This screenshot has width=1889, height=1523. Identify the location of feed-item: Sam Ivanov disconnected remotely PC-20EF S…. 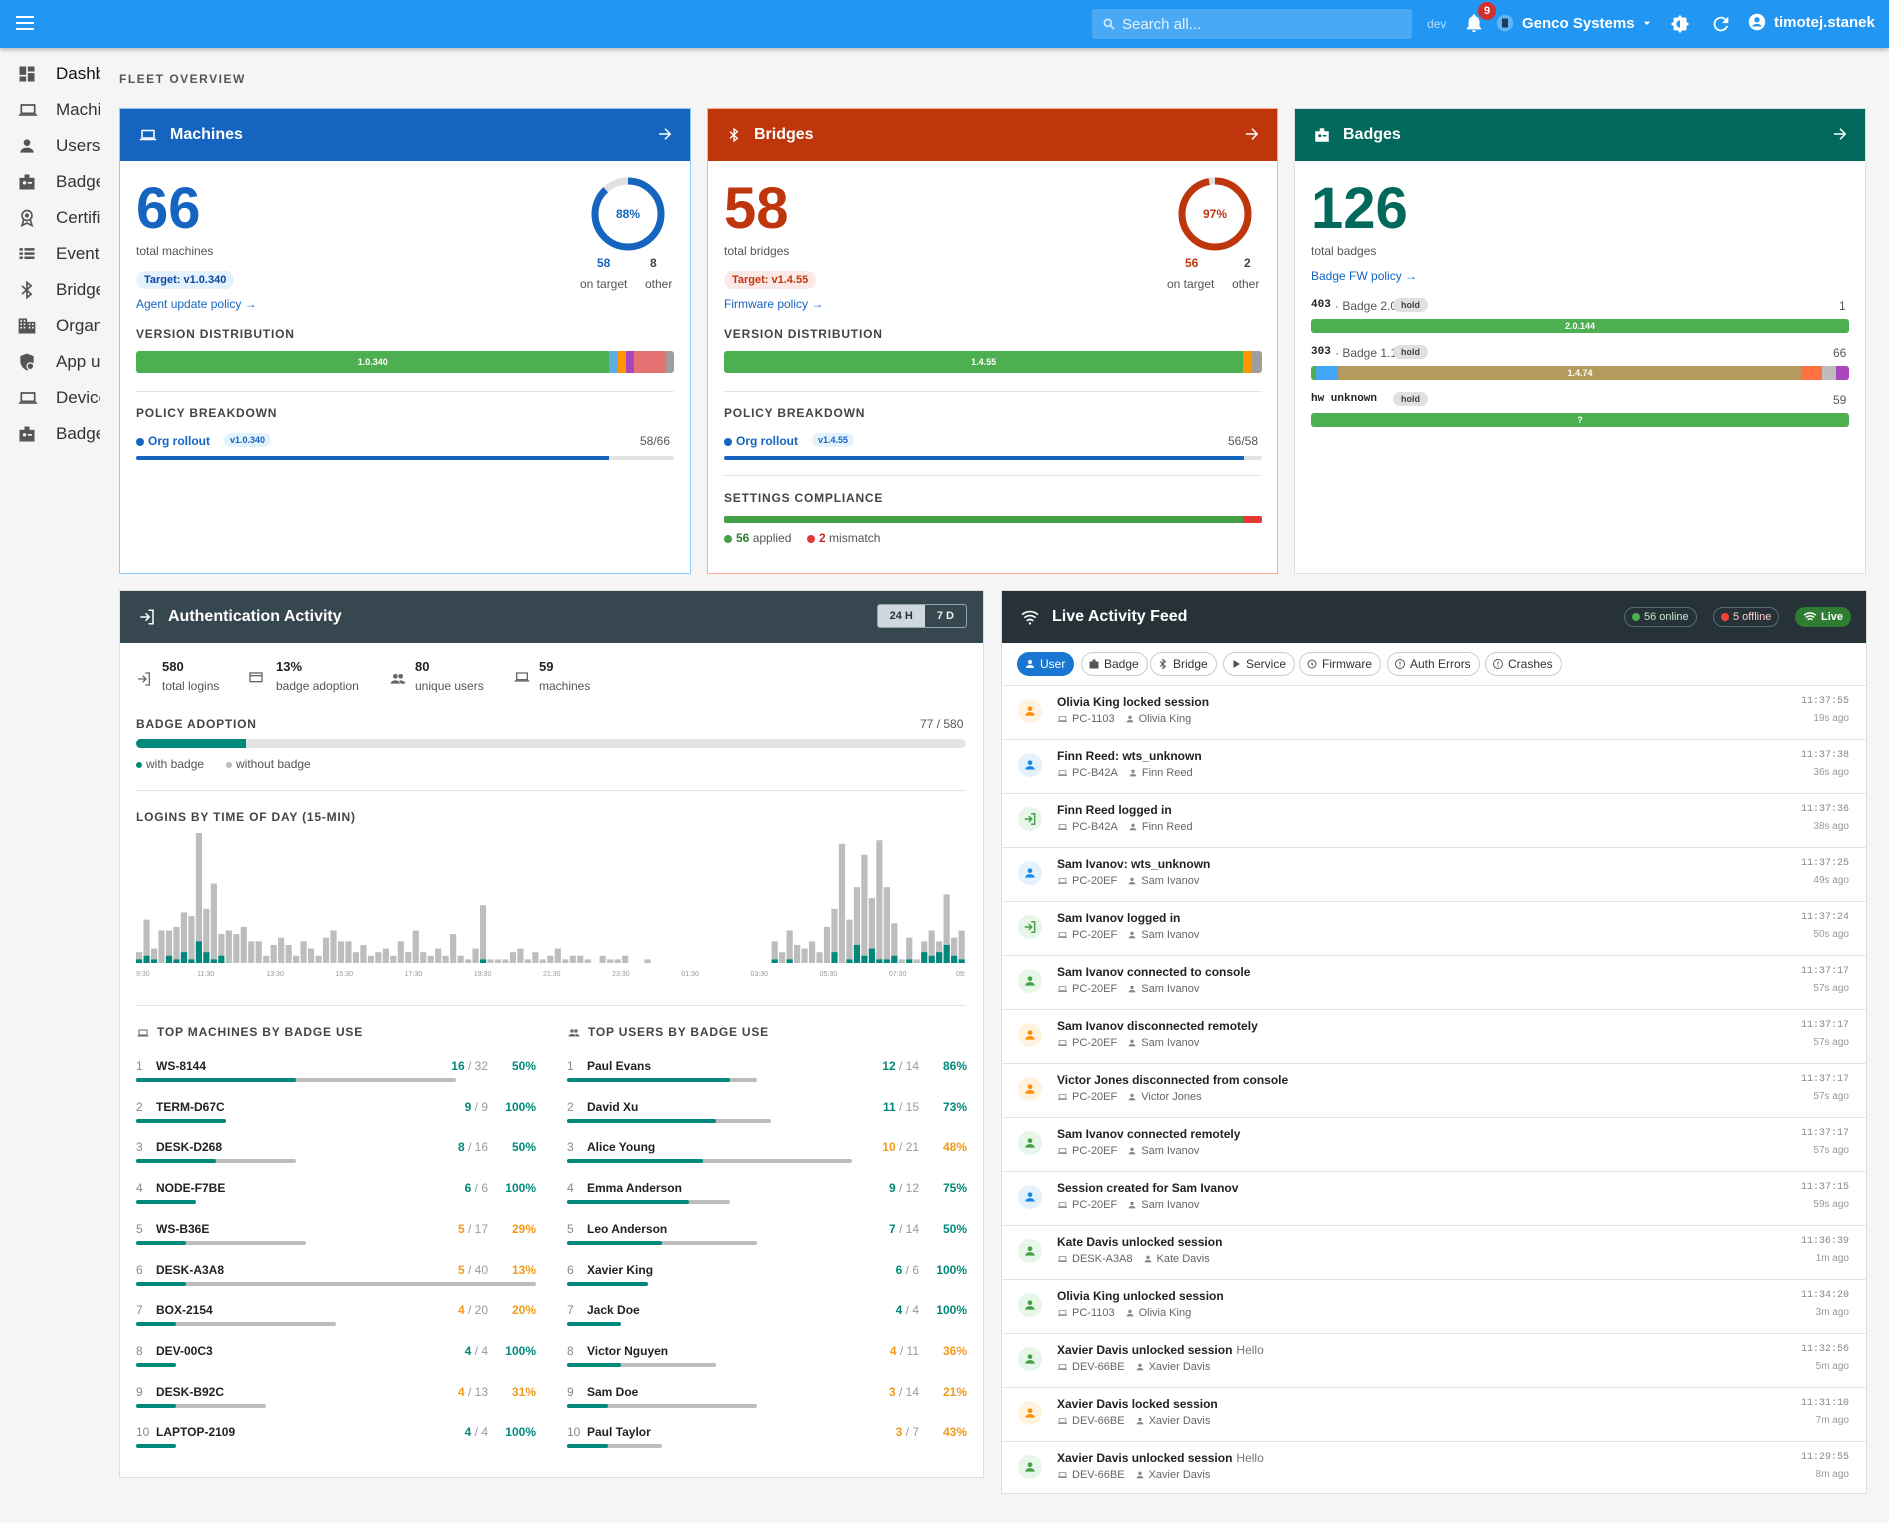
(1434, 1036).